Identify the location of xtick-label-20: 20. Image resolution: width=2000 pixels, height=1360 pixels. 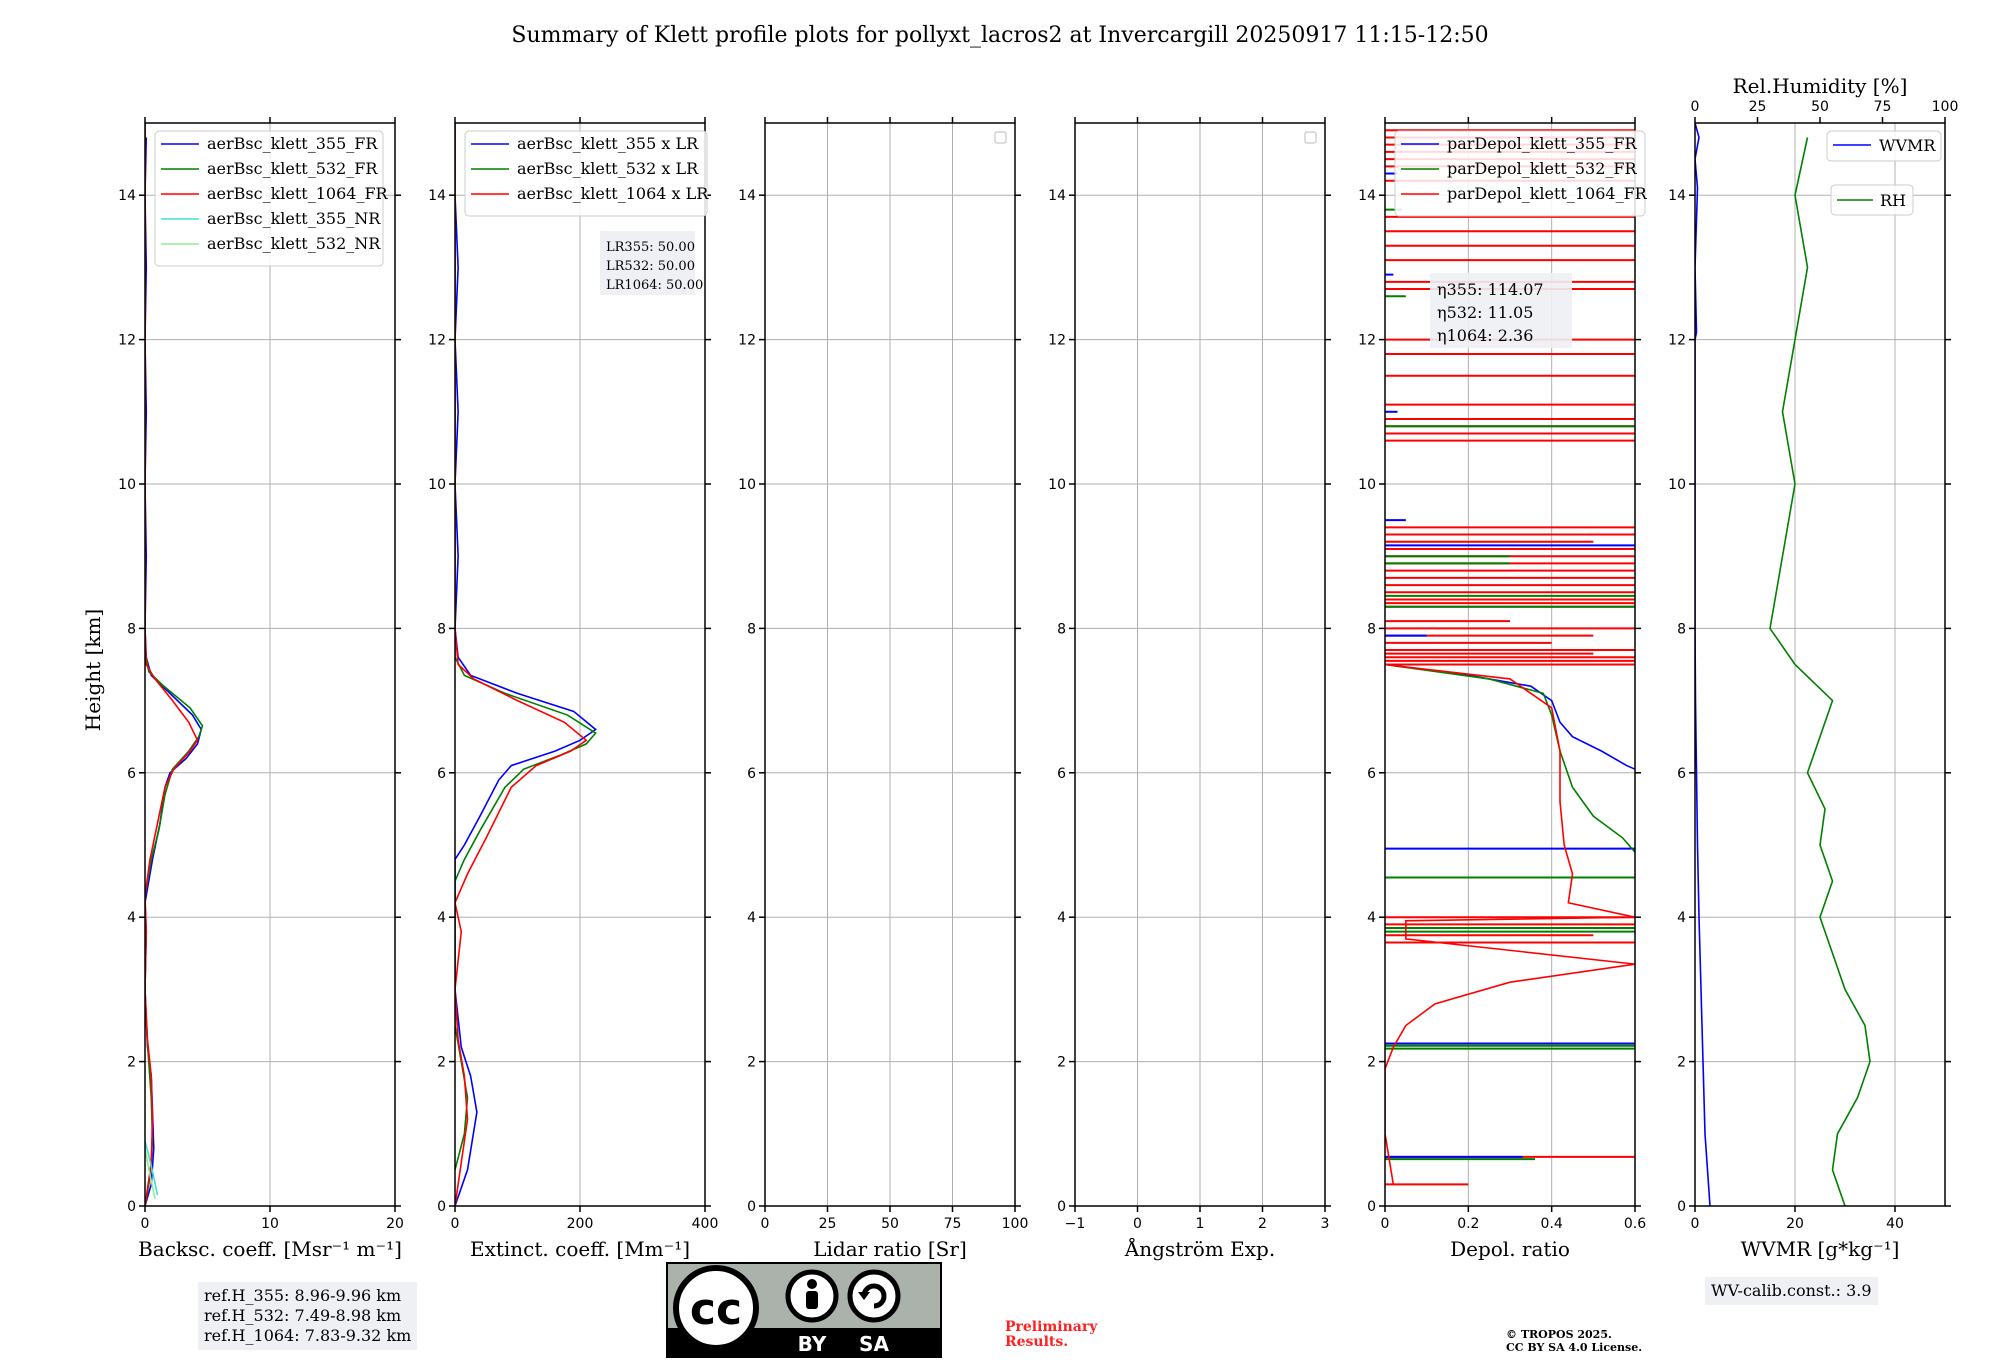
(395, 1224).